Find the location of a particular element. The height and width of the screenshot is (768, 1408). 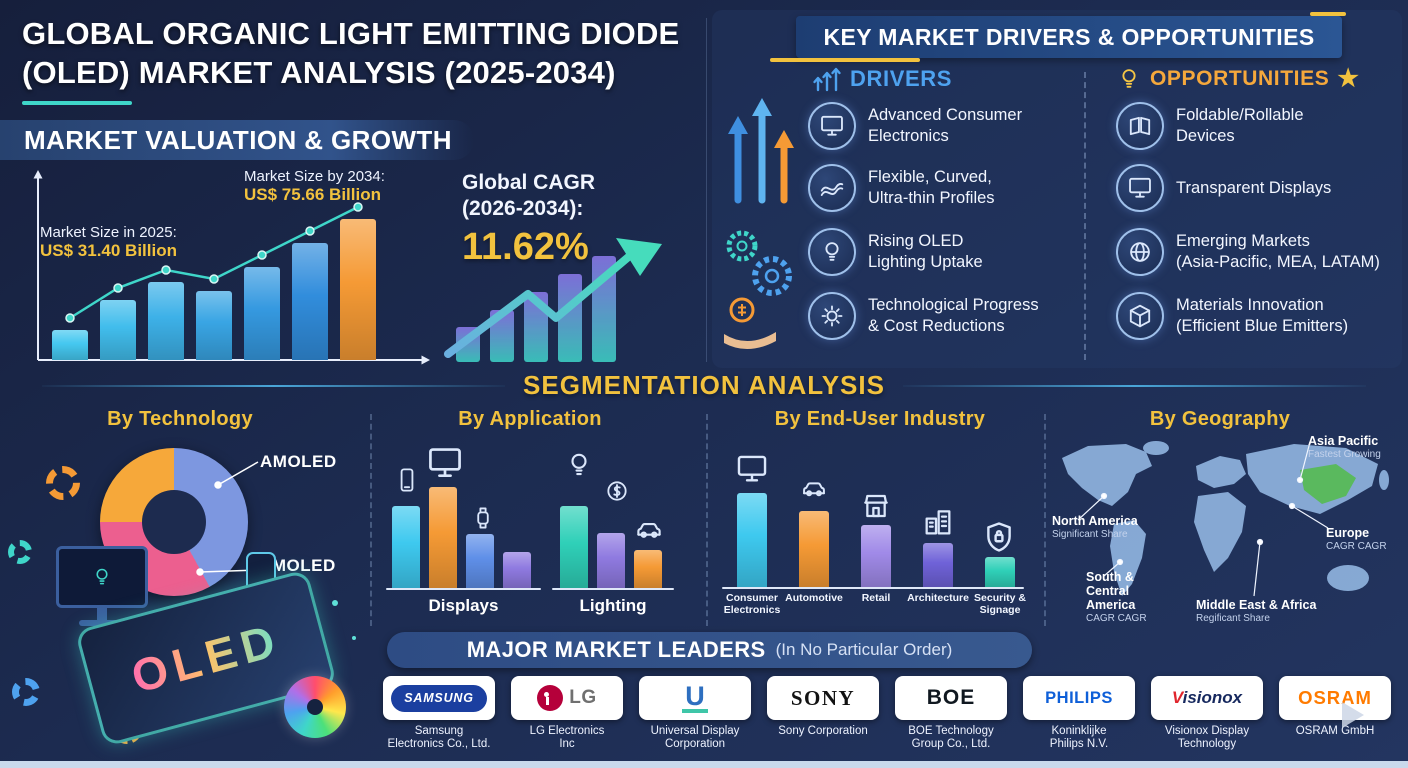

end-user-category-label: Retail is located at coordinates (876, 598).